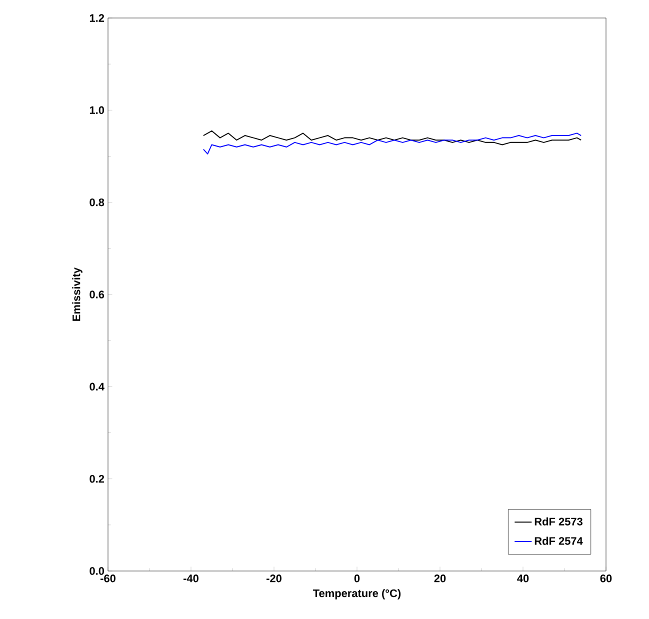 Image resolution: width=649 pixels, height=619 pixels. I want to click on x-tick-label: 60, so click(606, 578).